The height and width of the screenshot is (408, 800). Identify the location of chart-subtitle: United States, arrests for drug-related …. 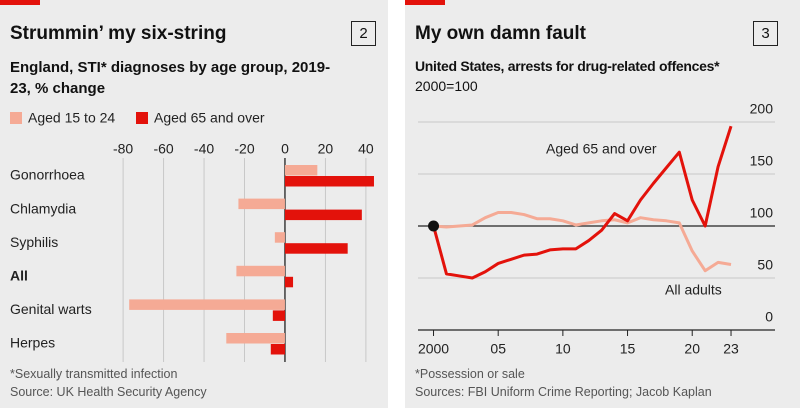
(567, 66).